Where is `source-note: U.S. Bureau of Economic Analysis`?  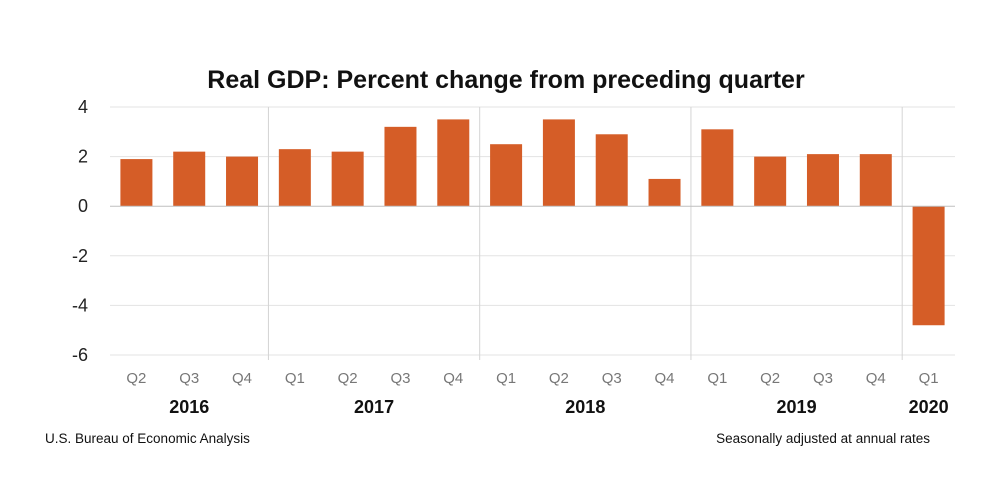 source-note: U.S. Bureau of Economic Analysis is located at coordinates (147, 438).